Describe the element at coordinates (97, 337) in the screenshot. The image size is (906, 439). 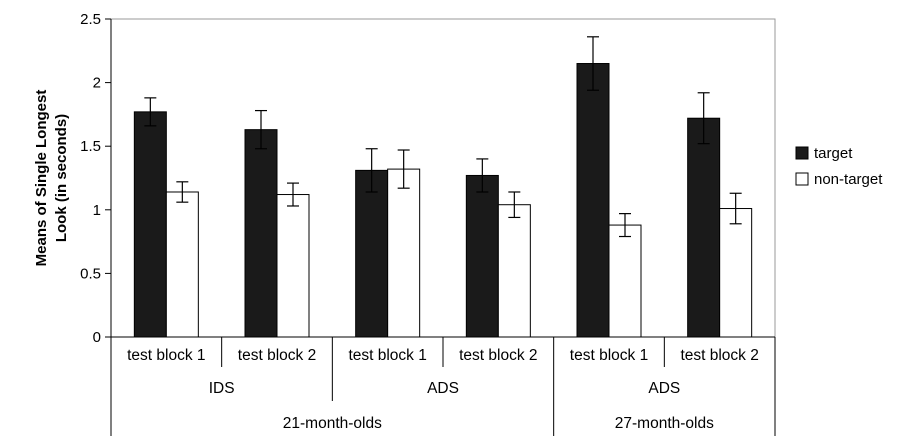
I see `y-tick-label: 0` at that location.